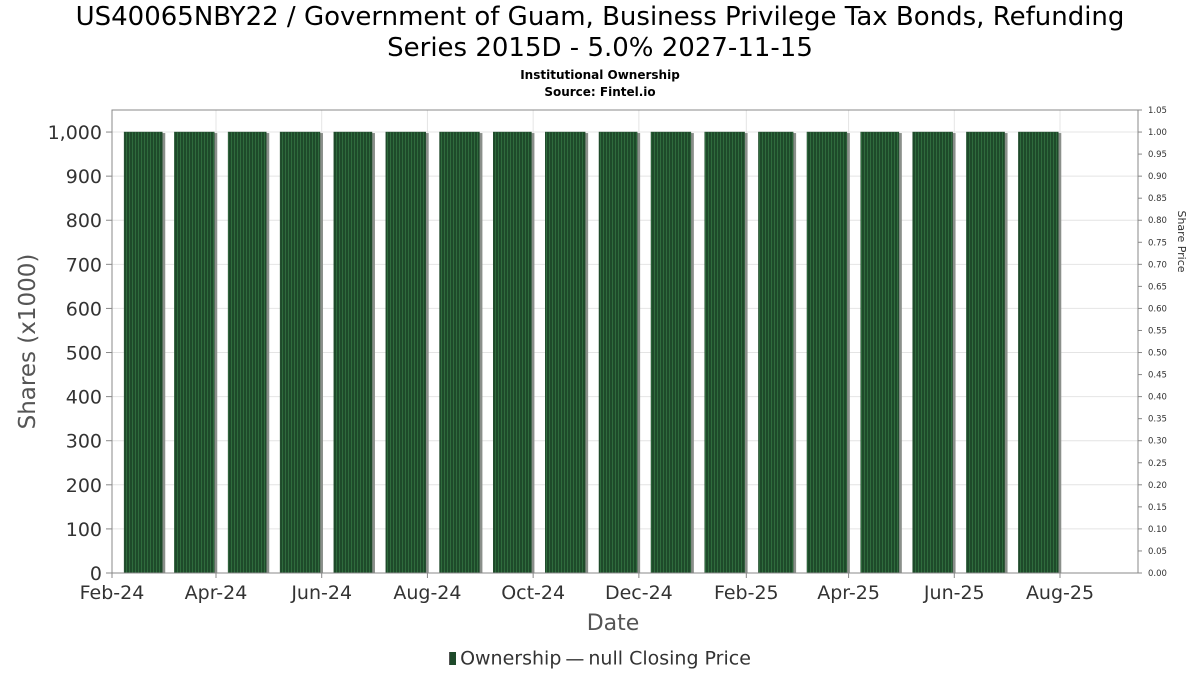  I want to click on x-tick-label: Apr-24, so click(216, 593).